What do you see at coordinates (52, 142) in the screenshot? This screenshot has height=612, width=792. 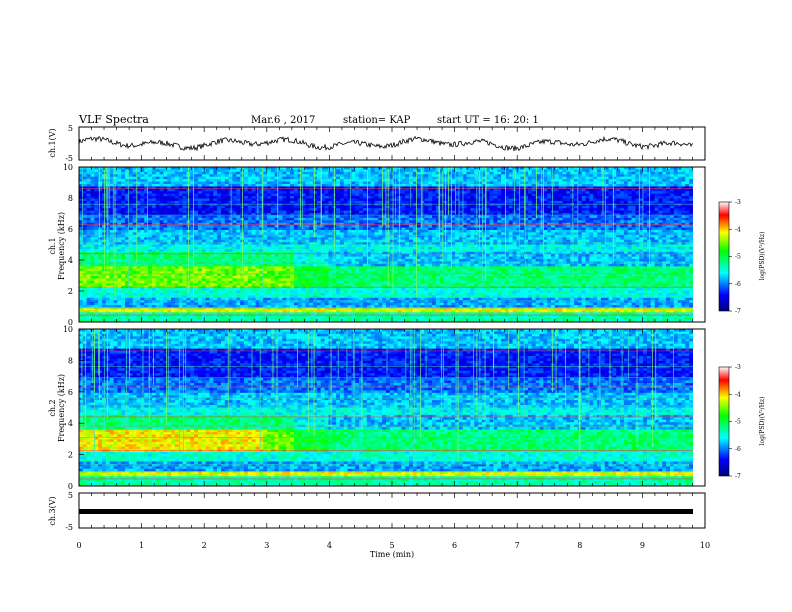 I see `ch1-ylabel: ch.1(V)` at bounding box center [52, 142].